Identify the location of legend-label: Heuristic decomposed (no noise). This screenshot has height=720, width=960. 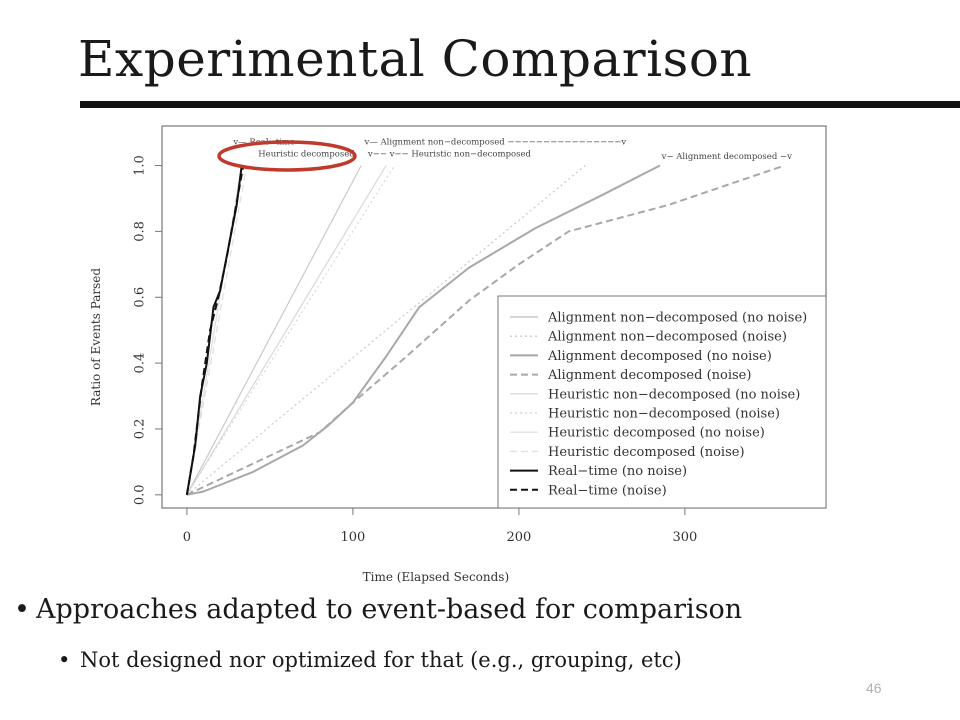
(656, 433).